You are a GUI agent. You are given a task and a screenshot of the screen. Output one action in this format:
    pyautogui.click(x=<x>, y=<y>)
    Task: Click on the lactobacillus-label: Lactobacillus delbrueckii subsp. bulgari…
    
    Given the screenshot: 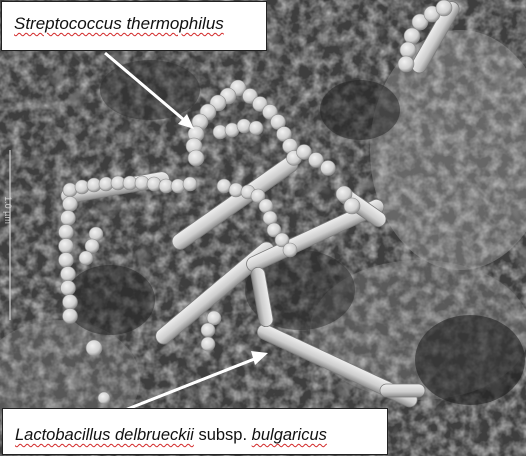 What is the action you would take?
    pyautogui.click(x=195, y=431)
    